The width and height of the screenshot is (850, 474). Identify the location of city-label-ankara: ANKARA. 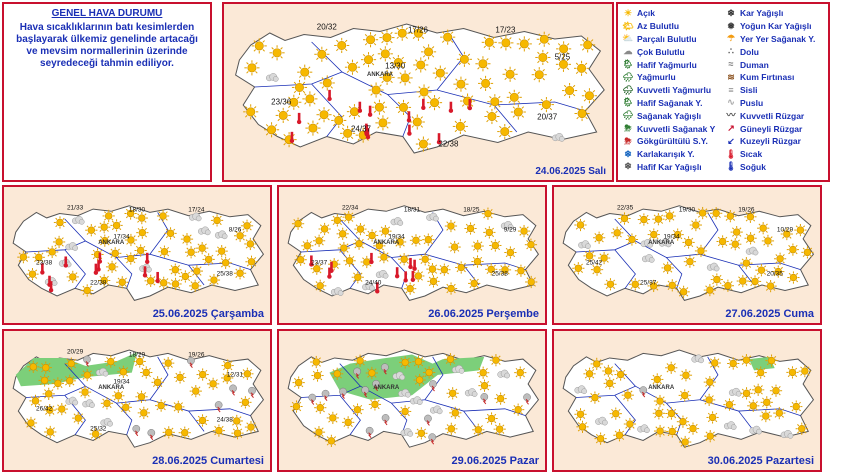
(661, 388).